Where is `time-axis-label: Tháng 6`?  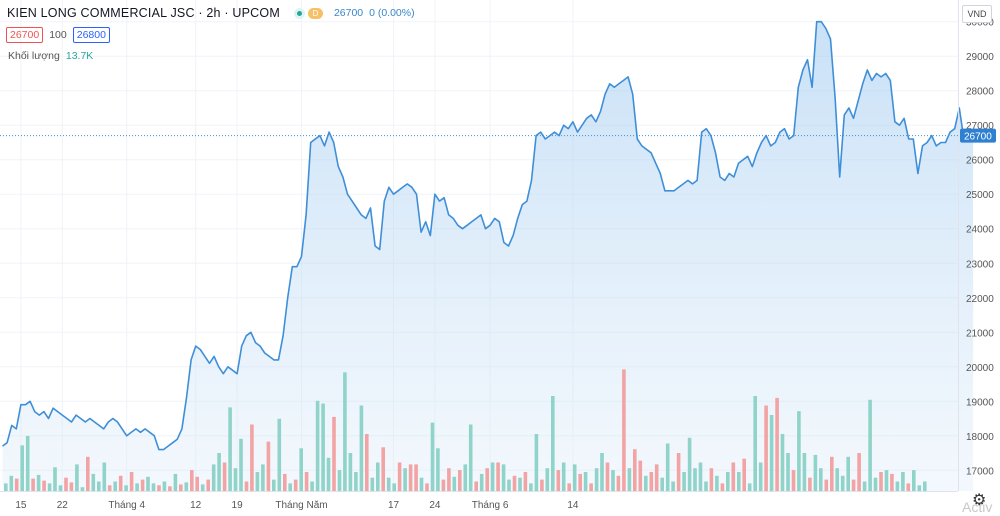 time-axis-label: Tháng 6 is located at coordinates (490, 505).